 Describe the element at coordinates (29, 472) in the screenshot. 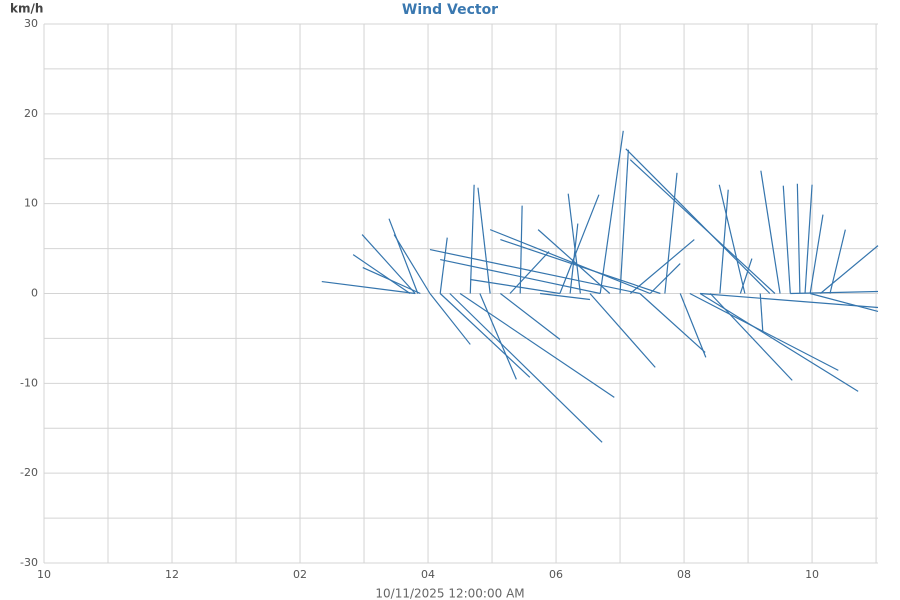

I see `y-tick-label: -20` at that location.